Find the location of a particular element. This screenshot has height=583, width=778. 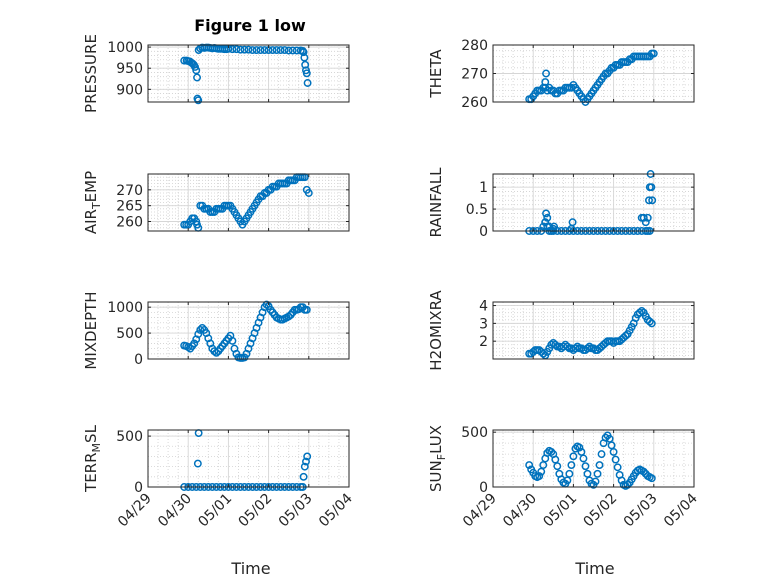

y-tick-label: 3 is located at coordinates (483, 324).